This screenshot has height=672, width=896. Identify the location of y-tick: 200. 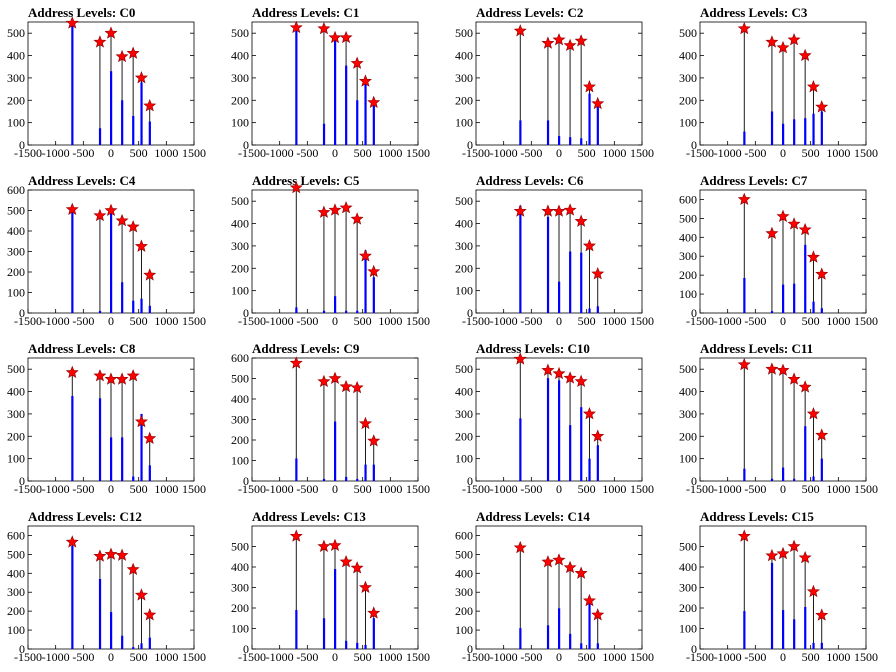
(548, 611).